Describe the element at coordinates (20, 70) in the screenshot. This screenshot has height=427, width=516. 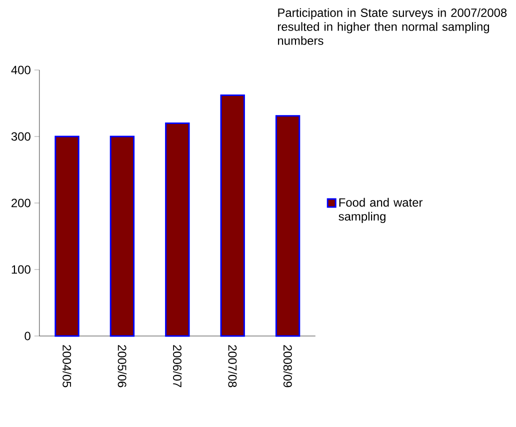
I see `y-tick-label: 400` at that location.